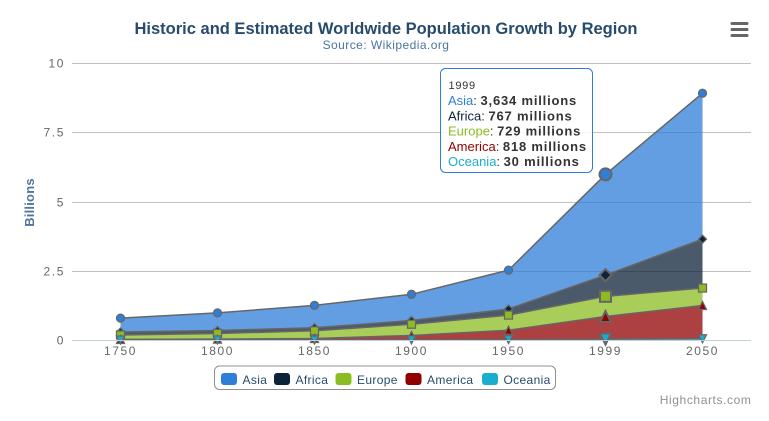  Describe the element at coordinates (54, 133) in the screenshot. I see `svg-text: 7.5` at that location.